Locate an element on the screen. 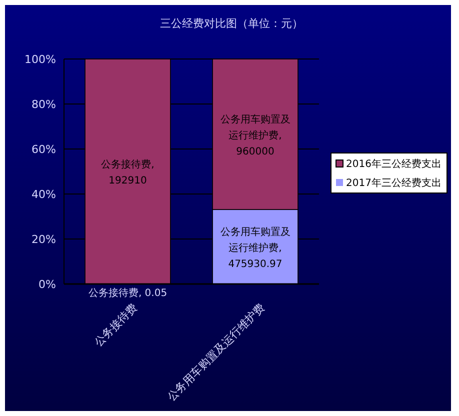  x-tick-label: 公务接待费 is located at coordinates (116, 325).